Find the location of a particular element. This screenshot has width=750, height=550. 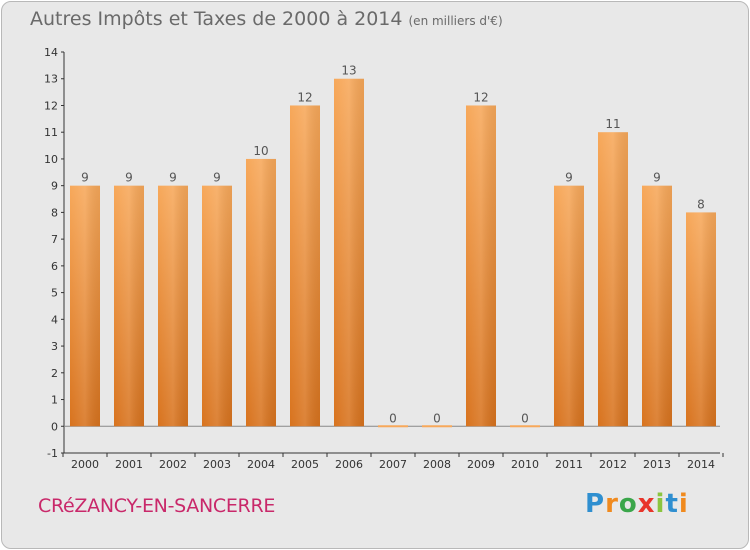

x-tick-label: 2003 is located at coordinates (217, 464).